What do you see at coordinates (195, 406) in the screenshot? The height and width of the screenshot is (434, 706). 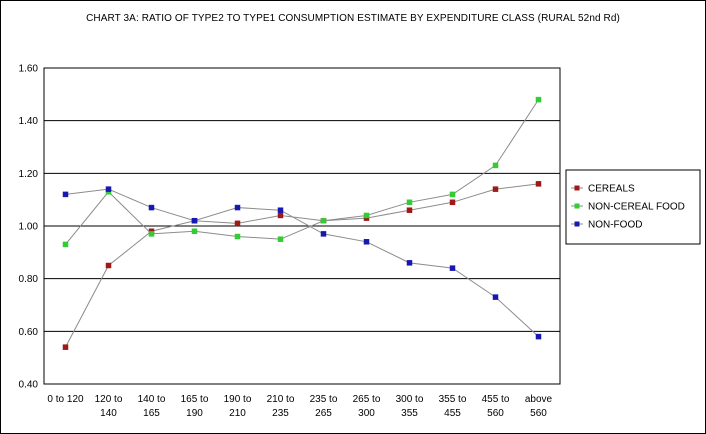 I see `x-tick-label: 165 to 190` at bounding box center [195, 406].